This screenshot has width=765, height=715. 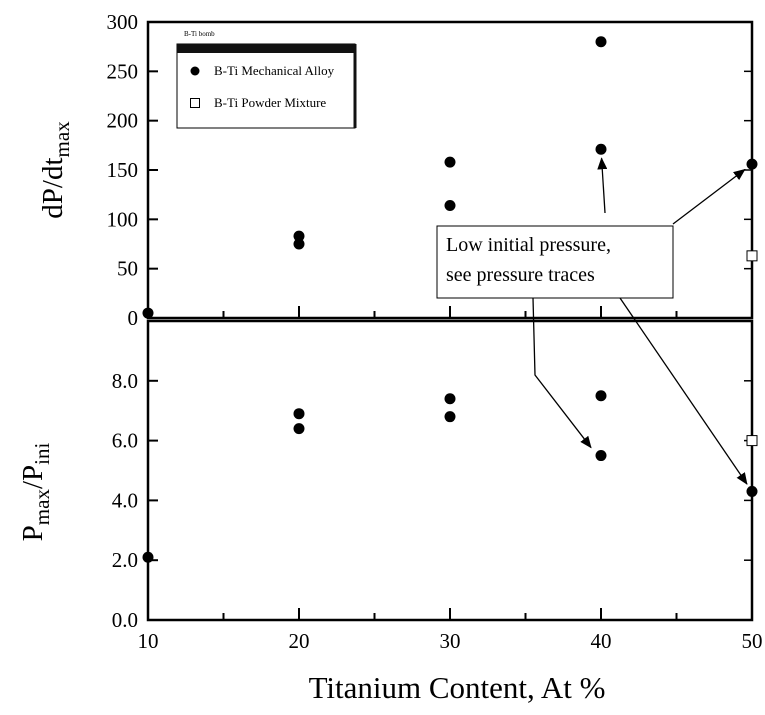 What do you see at coordinates (148, 641) in the screenshot?
I see `x-tick-label: 10` at bounding box center [148, 641].